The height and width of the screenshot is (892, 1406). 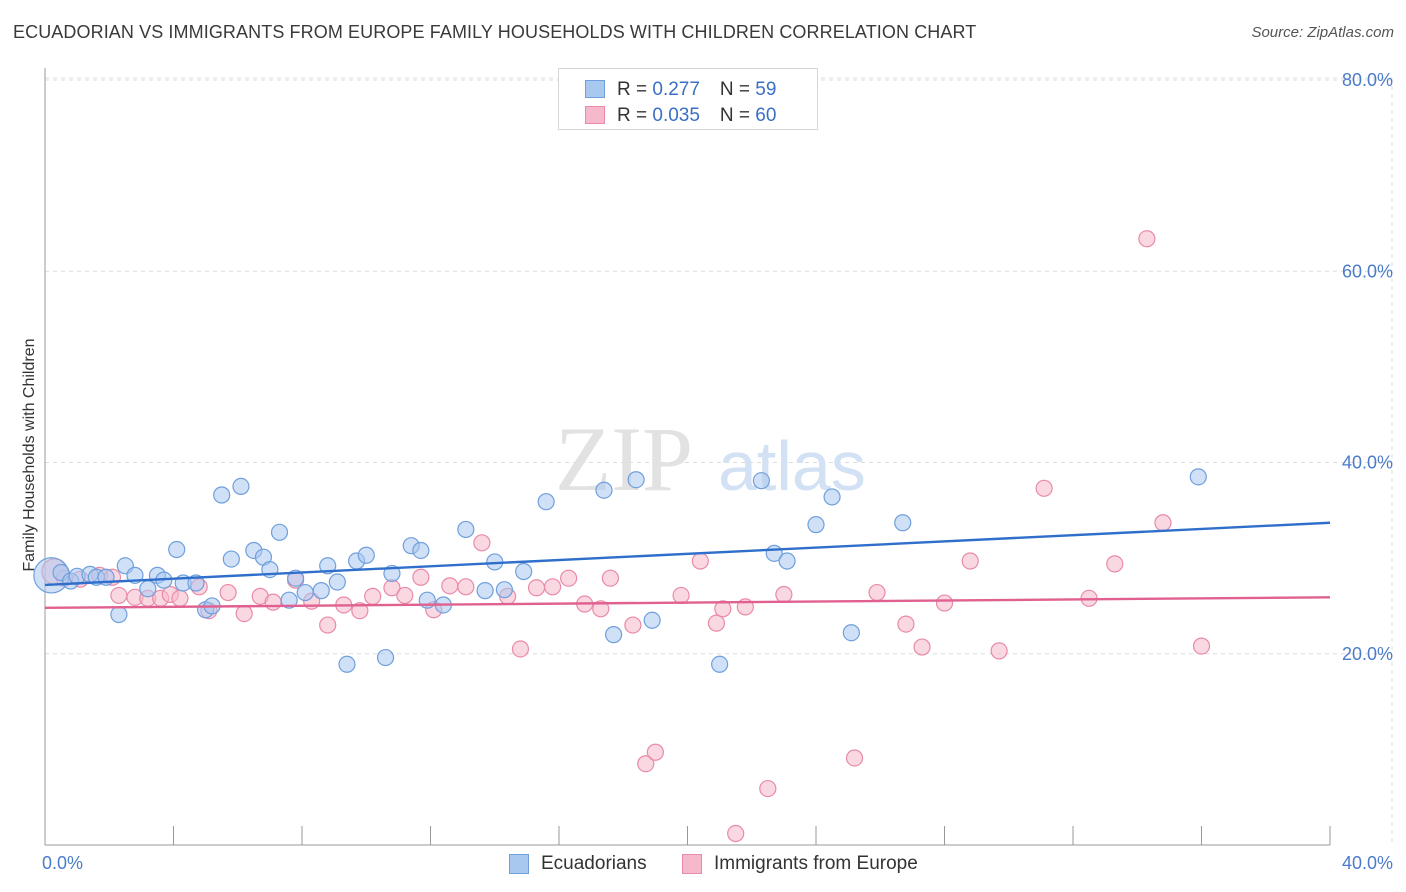 I want to click on x-tick-label: 0.0%, so click(x=62, y=863).